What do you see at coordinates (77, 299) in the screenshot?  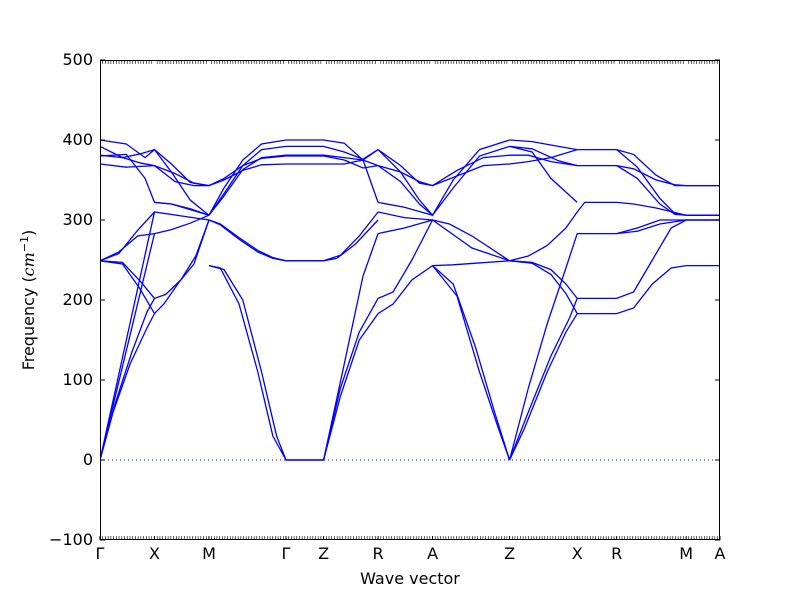 I see `y-tick-label: 200` at bounding box center [77, 299].